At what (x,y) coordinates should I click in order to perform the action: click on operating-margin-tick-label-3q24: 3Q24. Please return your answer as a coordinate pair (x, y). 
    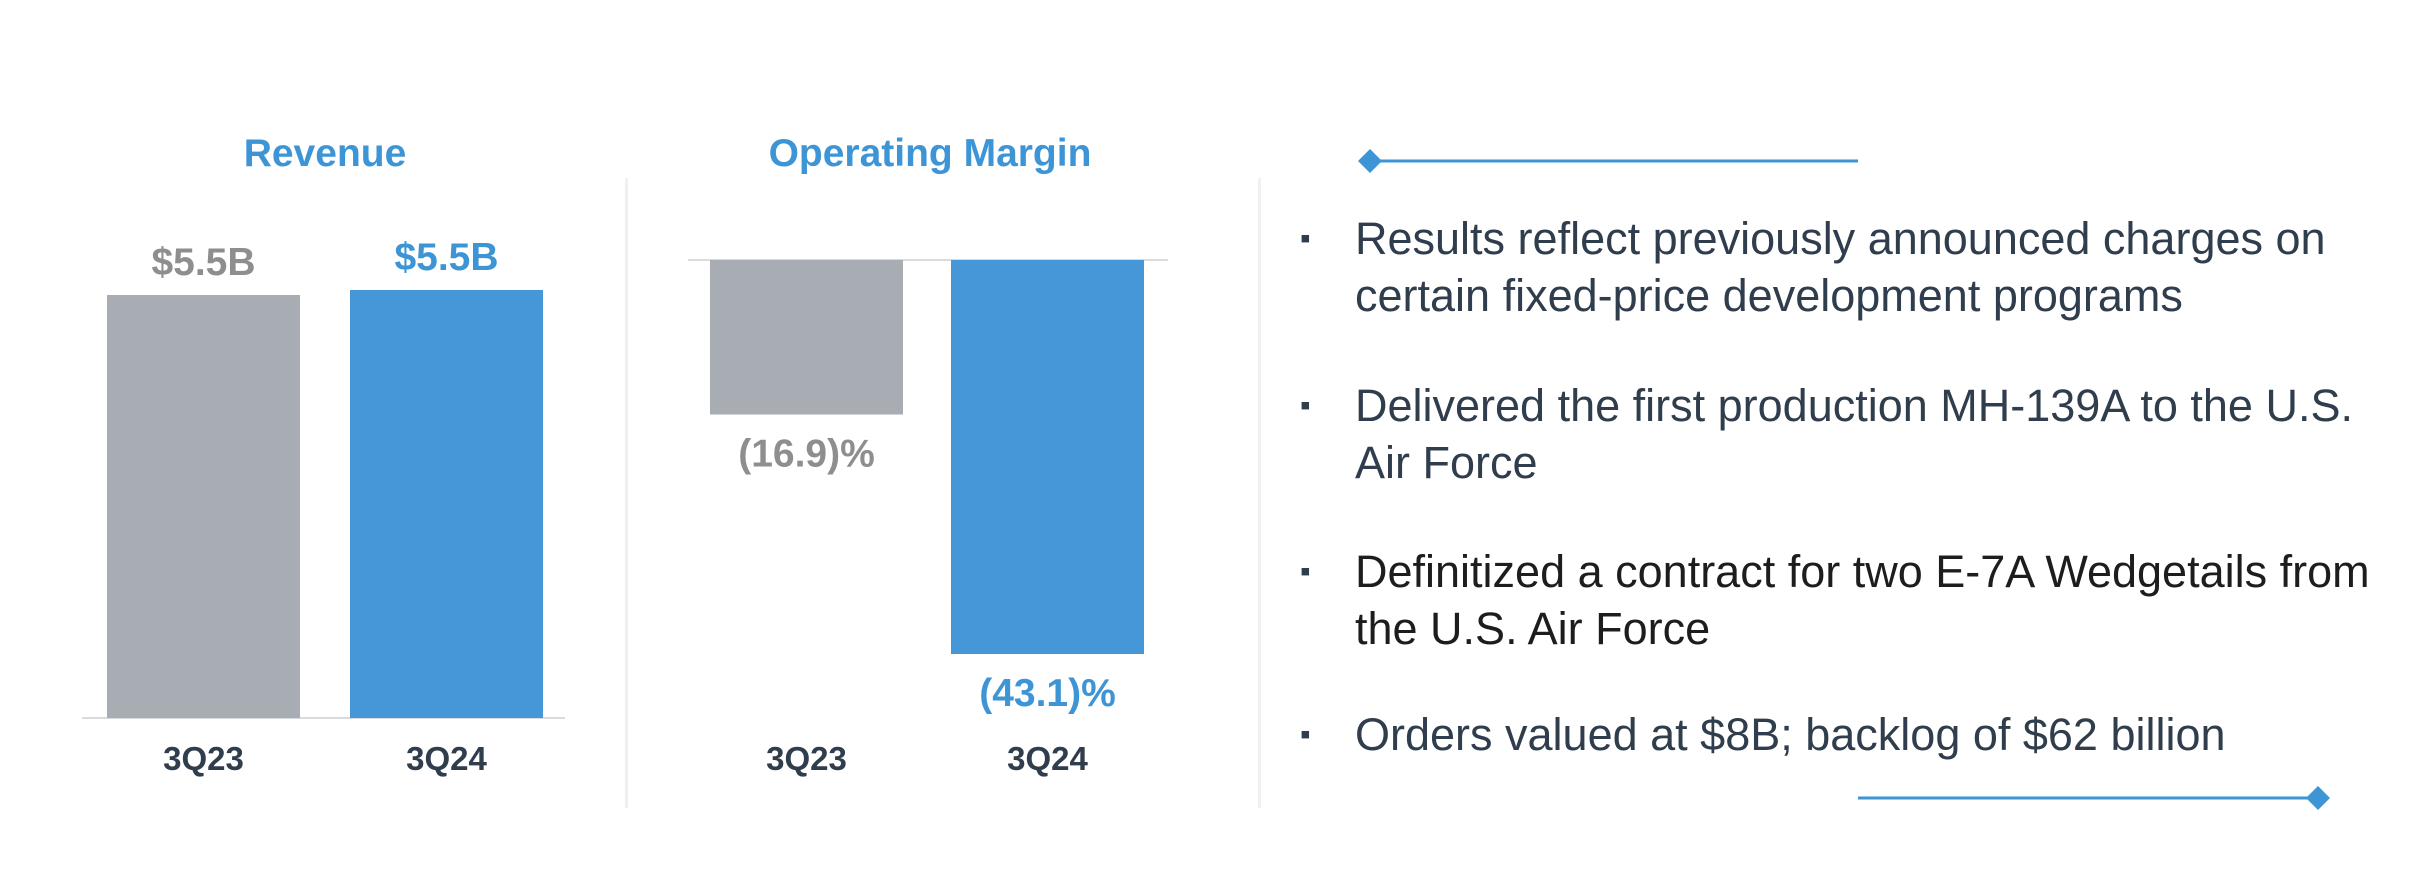
    Looking at the image, I should click on (1047, 758).